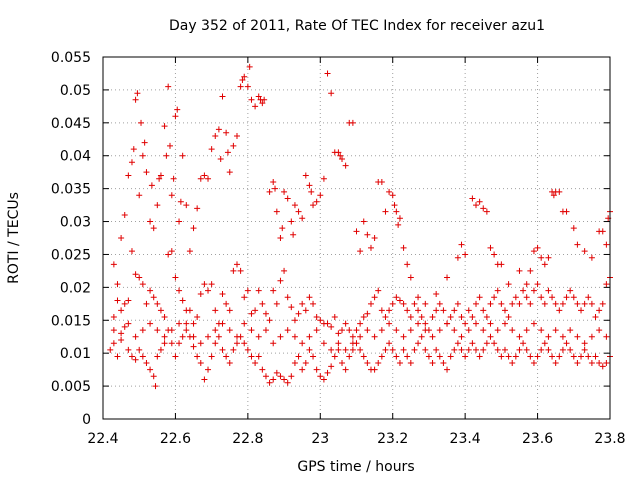  Describe the element at coordinates (71, 321) in the screenshot. I see `y-tick-label: 0.015` at that location.